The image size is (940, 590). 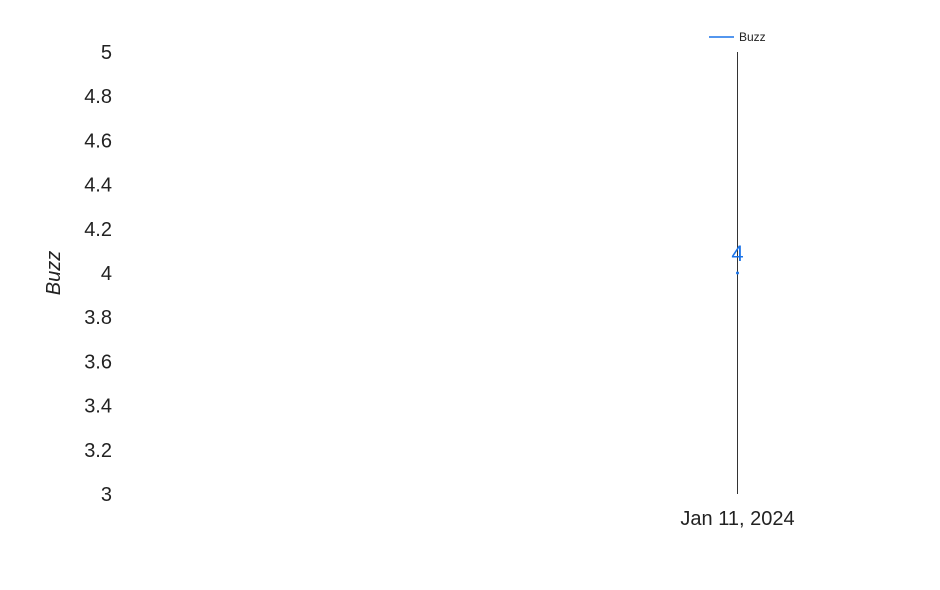 What do you see at coordinates (737, 253) in the screenshot?
I see `data-label: 4` at bounding box center [737, 253].